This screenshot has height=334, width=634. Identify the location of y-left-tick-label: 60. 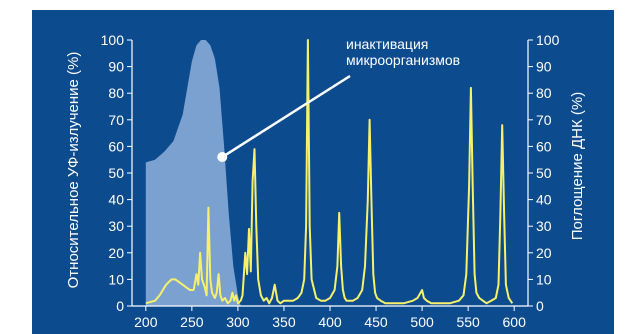
(116, 146).